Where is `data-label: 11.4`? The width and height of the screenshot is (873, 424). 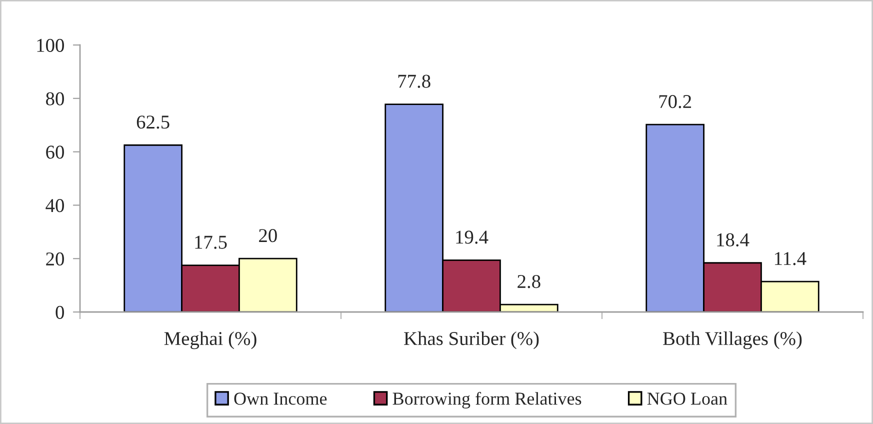
data-label: 11.4 is located at coordinates (790, 259).